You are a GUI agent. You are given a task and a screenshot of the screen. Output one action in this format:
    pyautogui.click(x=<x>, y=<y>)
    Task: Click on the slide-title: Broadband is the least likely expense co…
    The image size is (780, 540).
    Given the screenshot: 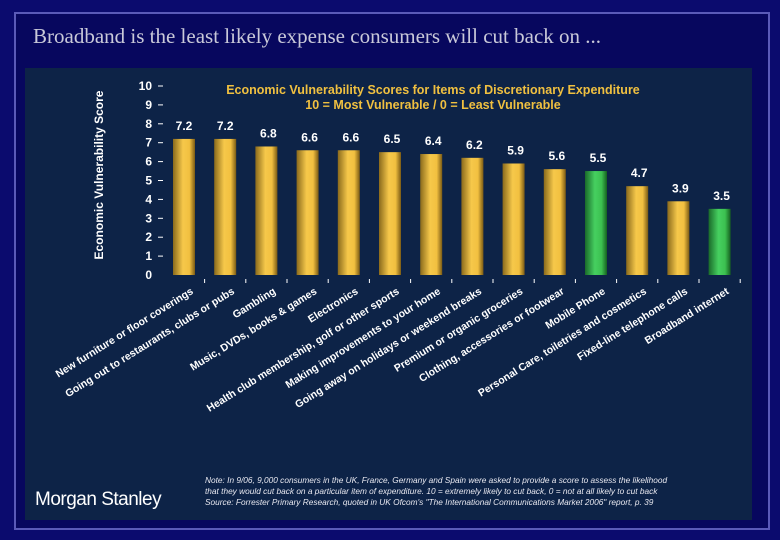 What is the action you would take?
    pyautogui.click(x=317, y=36)
    